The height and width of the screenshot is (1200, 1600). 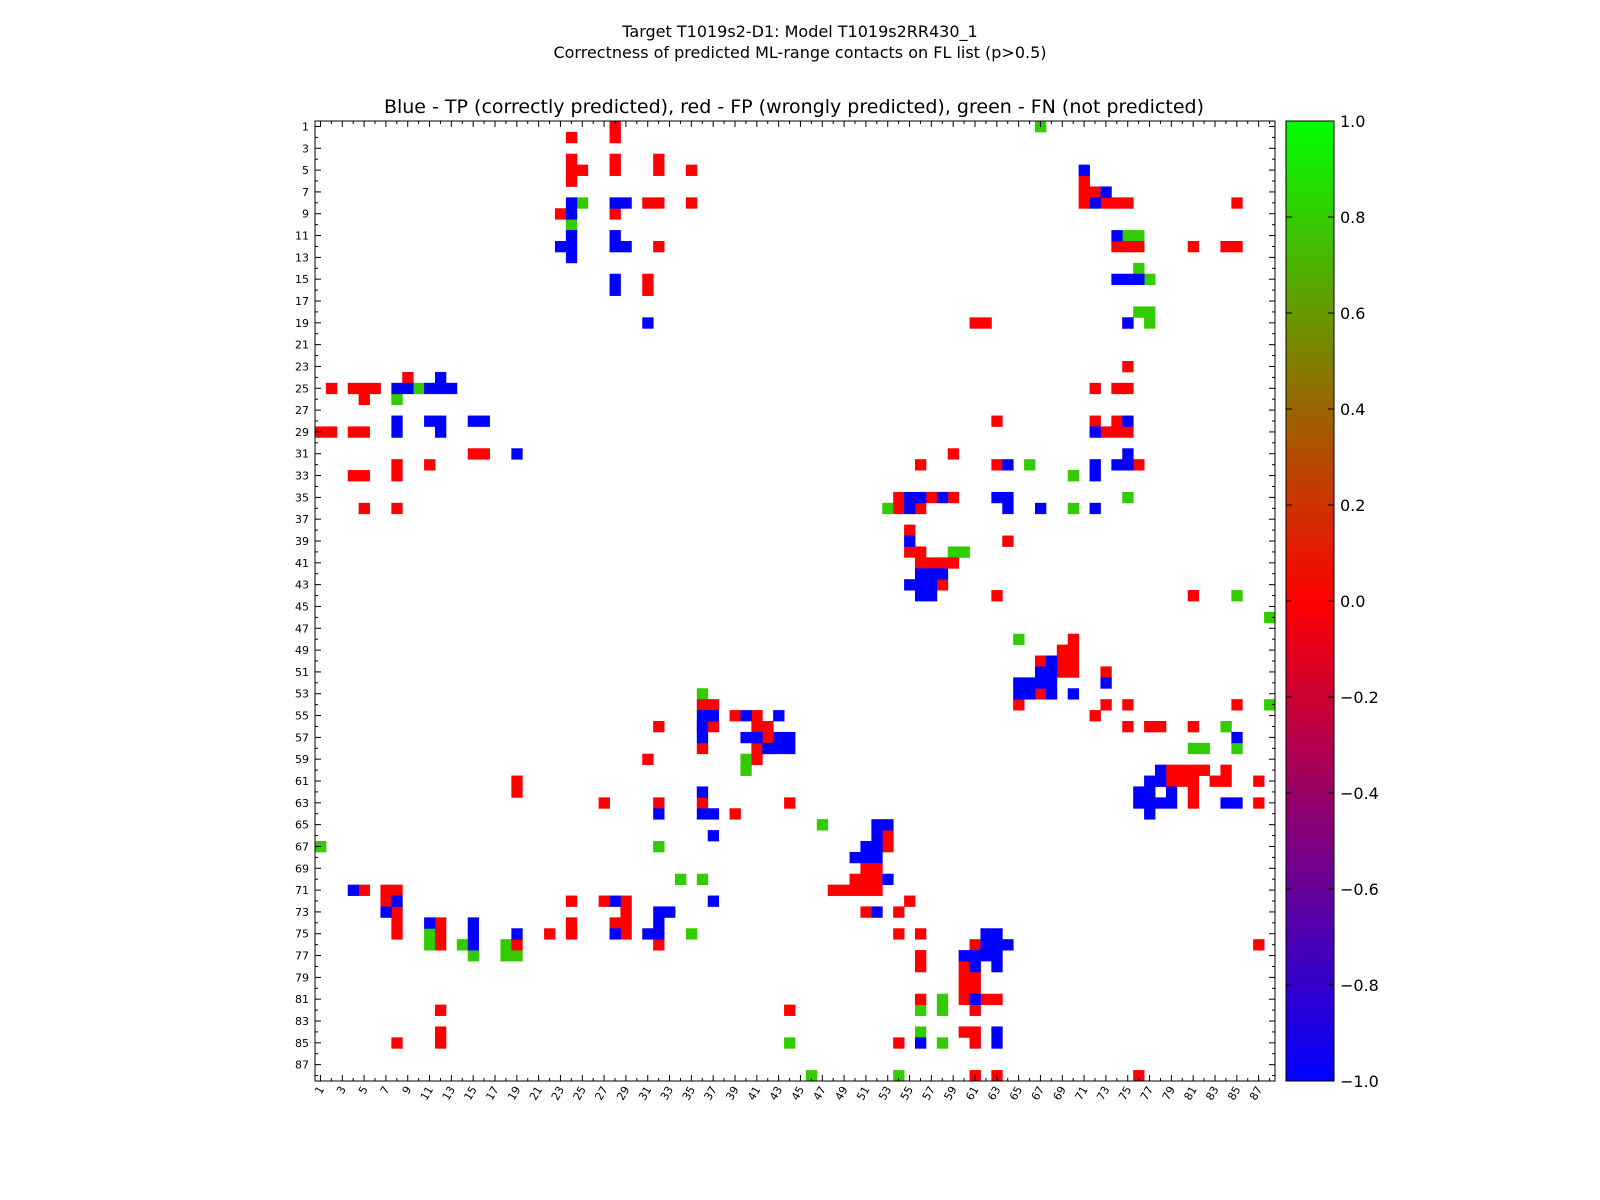 I want to click on y-tick-label: 7, so click(x=305, y=192).